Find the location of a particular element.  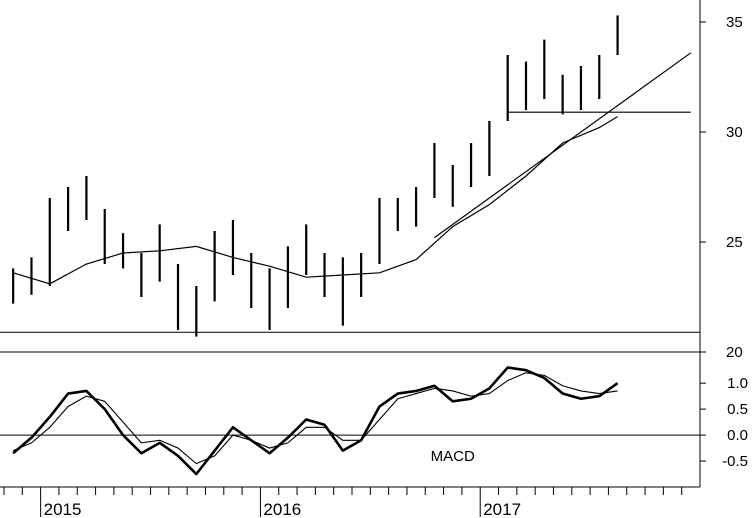

time-axis: 2015 2016 2017 is located at coordinates (343, 502).